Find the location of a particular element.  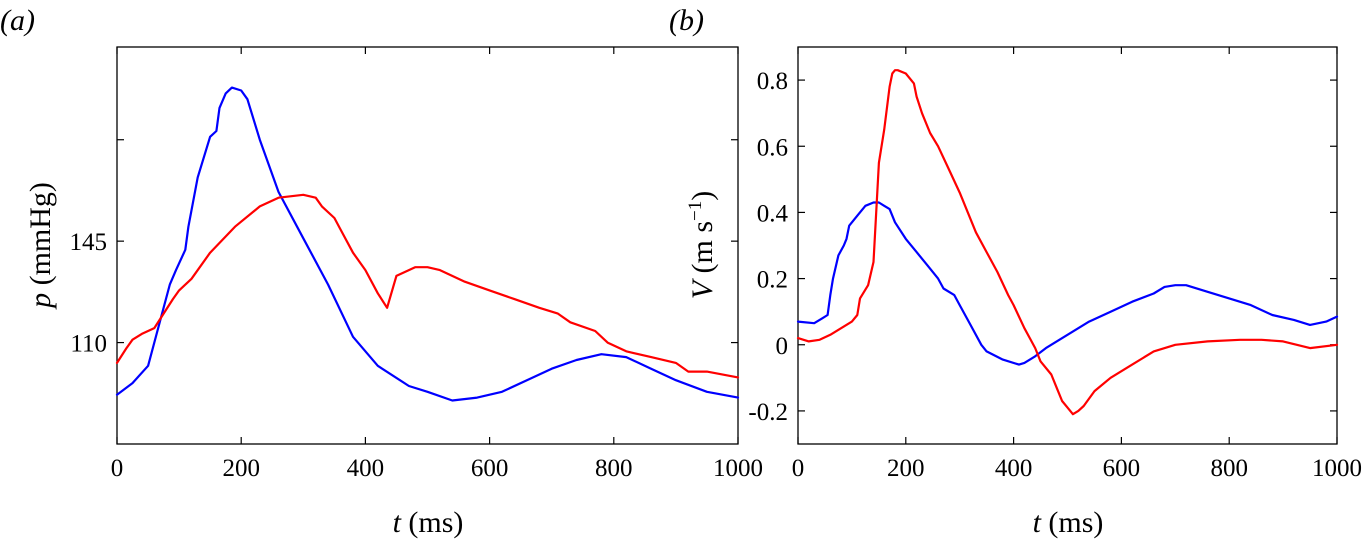

panel-b-label: (b) is located at coordinates (686, 20).